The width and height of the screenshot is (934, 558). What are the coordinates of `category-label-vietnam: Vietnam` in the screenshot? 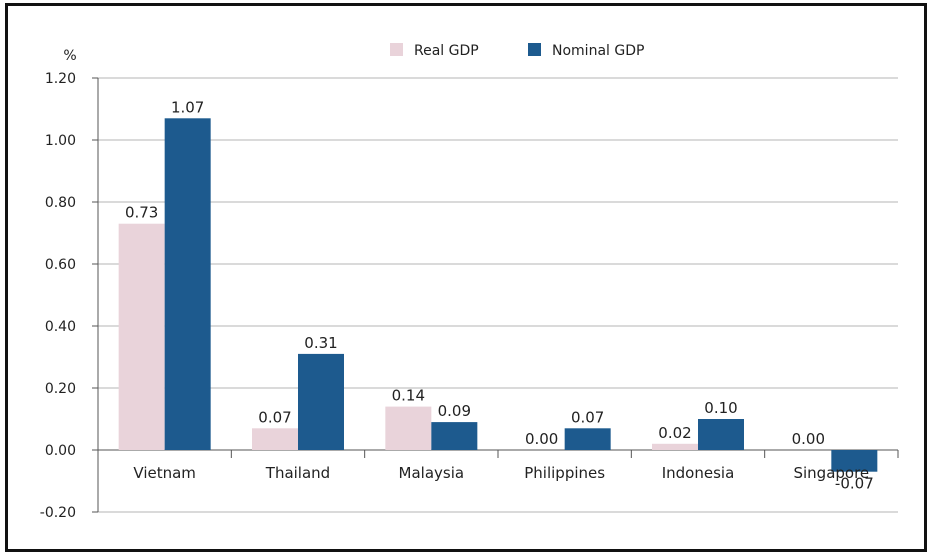 It's located at (164, 473).